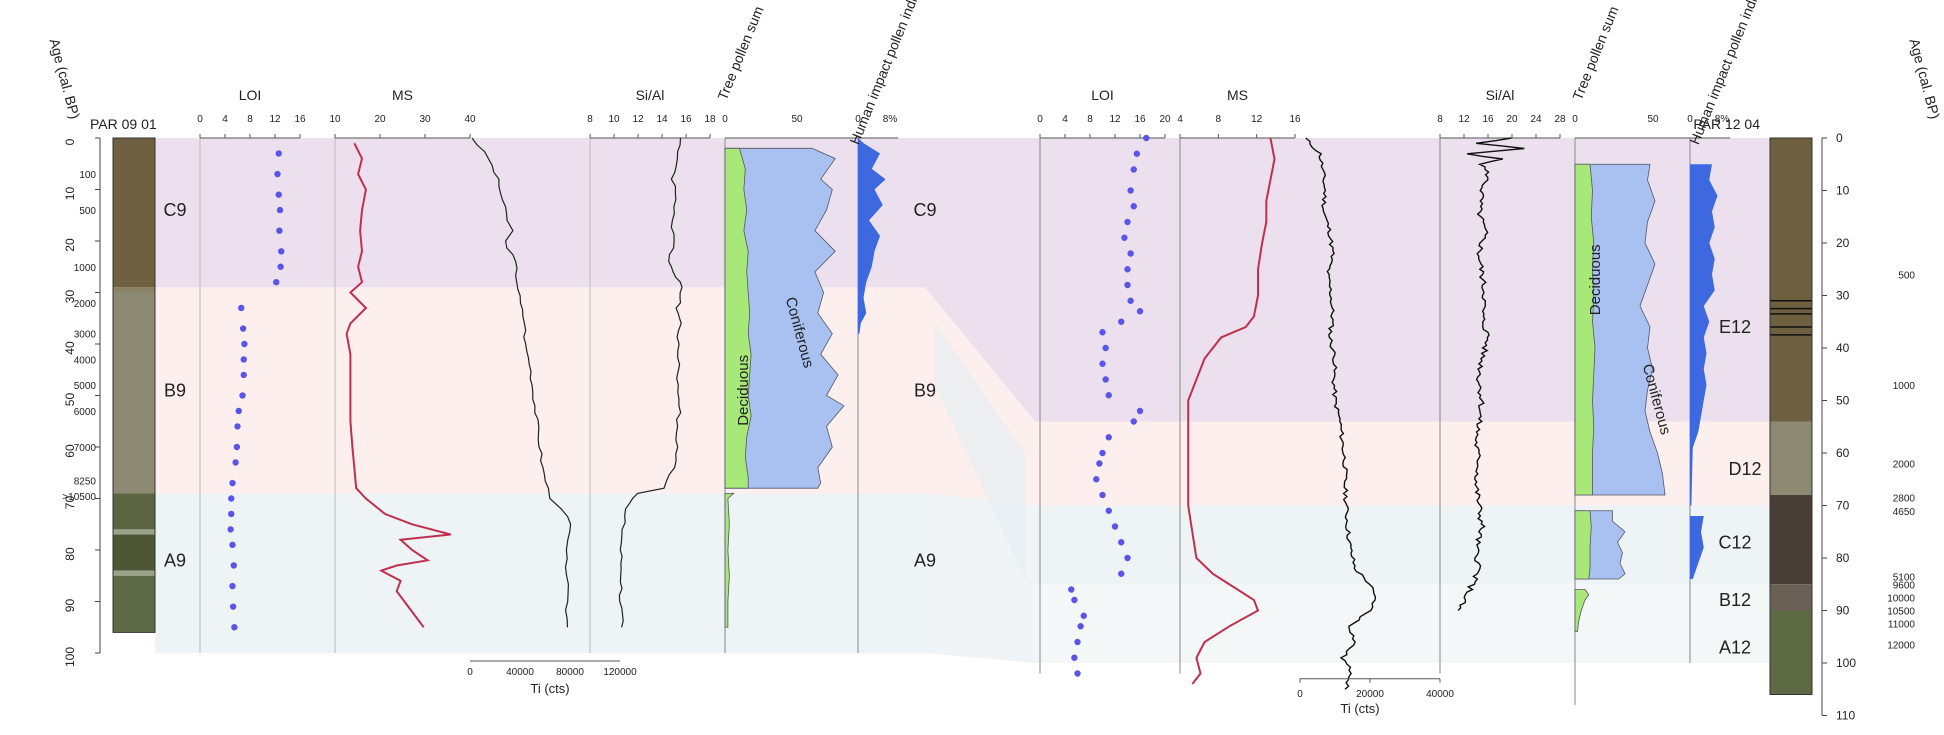 This screenshot has width=1944, height=735. What do you see at coordinates (1165, 119) in the screenshot?
I see `loi-2-tick-label: 20` at bounding box center [1165, 119].